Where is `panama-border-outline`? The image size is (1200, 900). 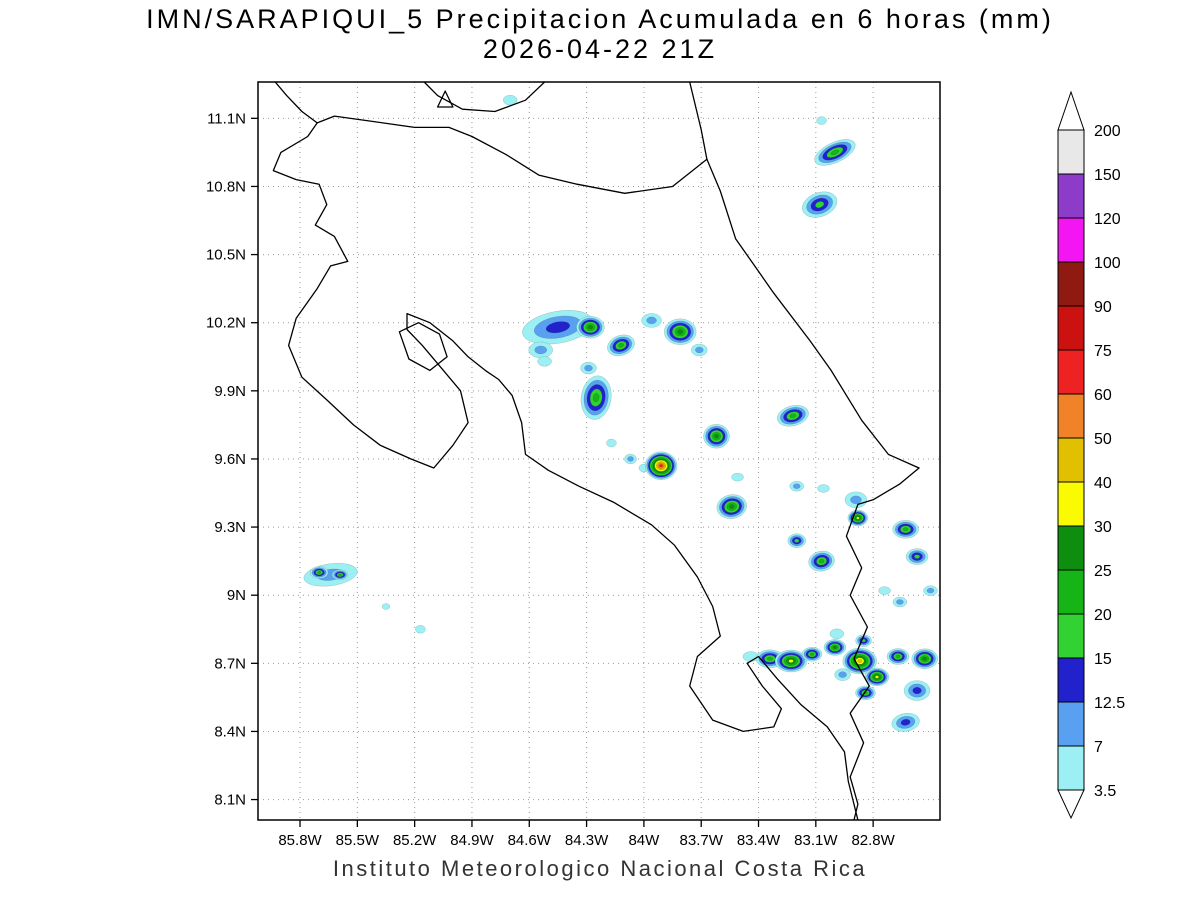
panama-border-outline is located at coordinates (882, 643).